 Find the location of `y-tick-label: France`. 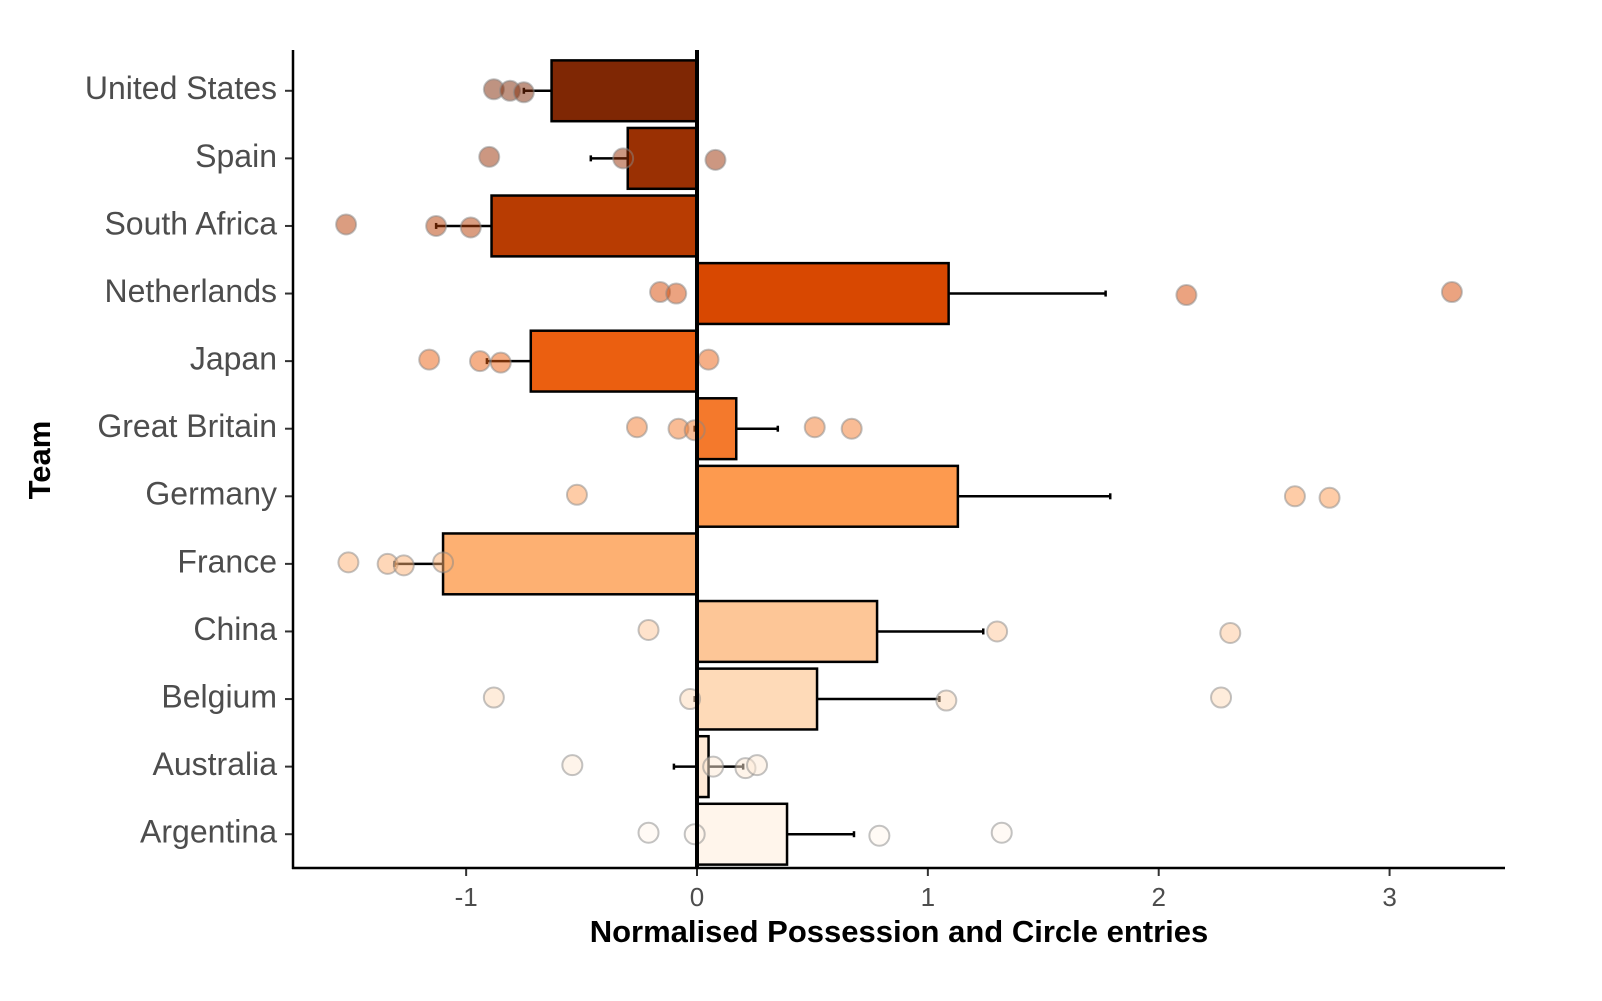

y-tick-label: France is located at coordinates (227, 561).